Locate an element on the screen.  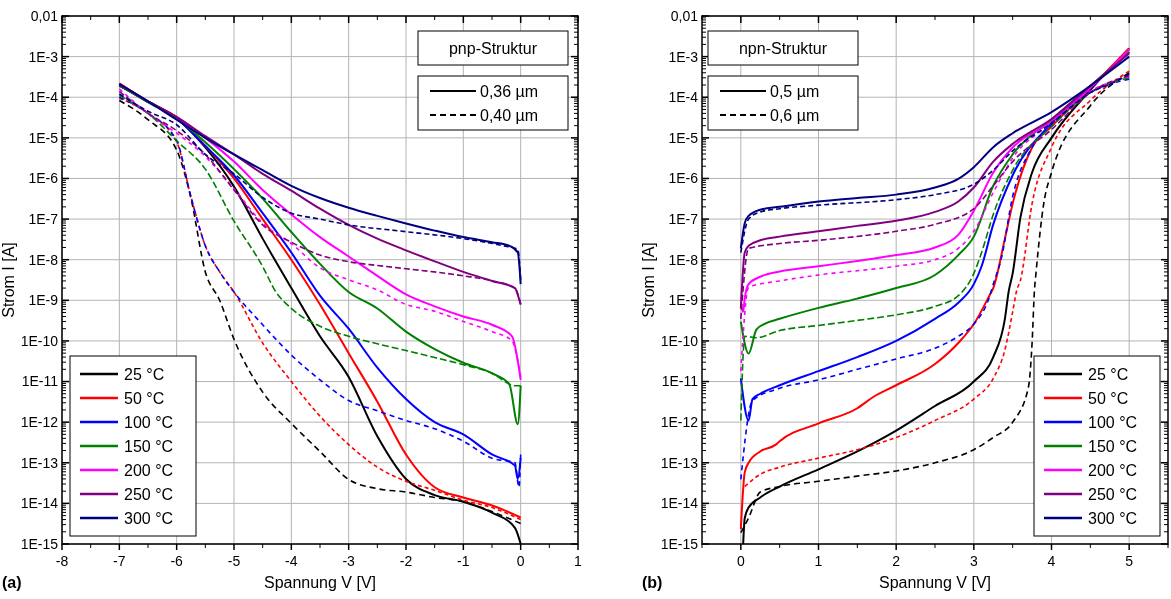
annotation: 0,5 µm is located at coordinates (795, 91).